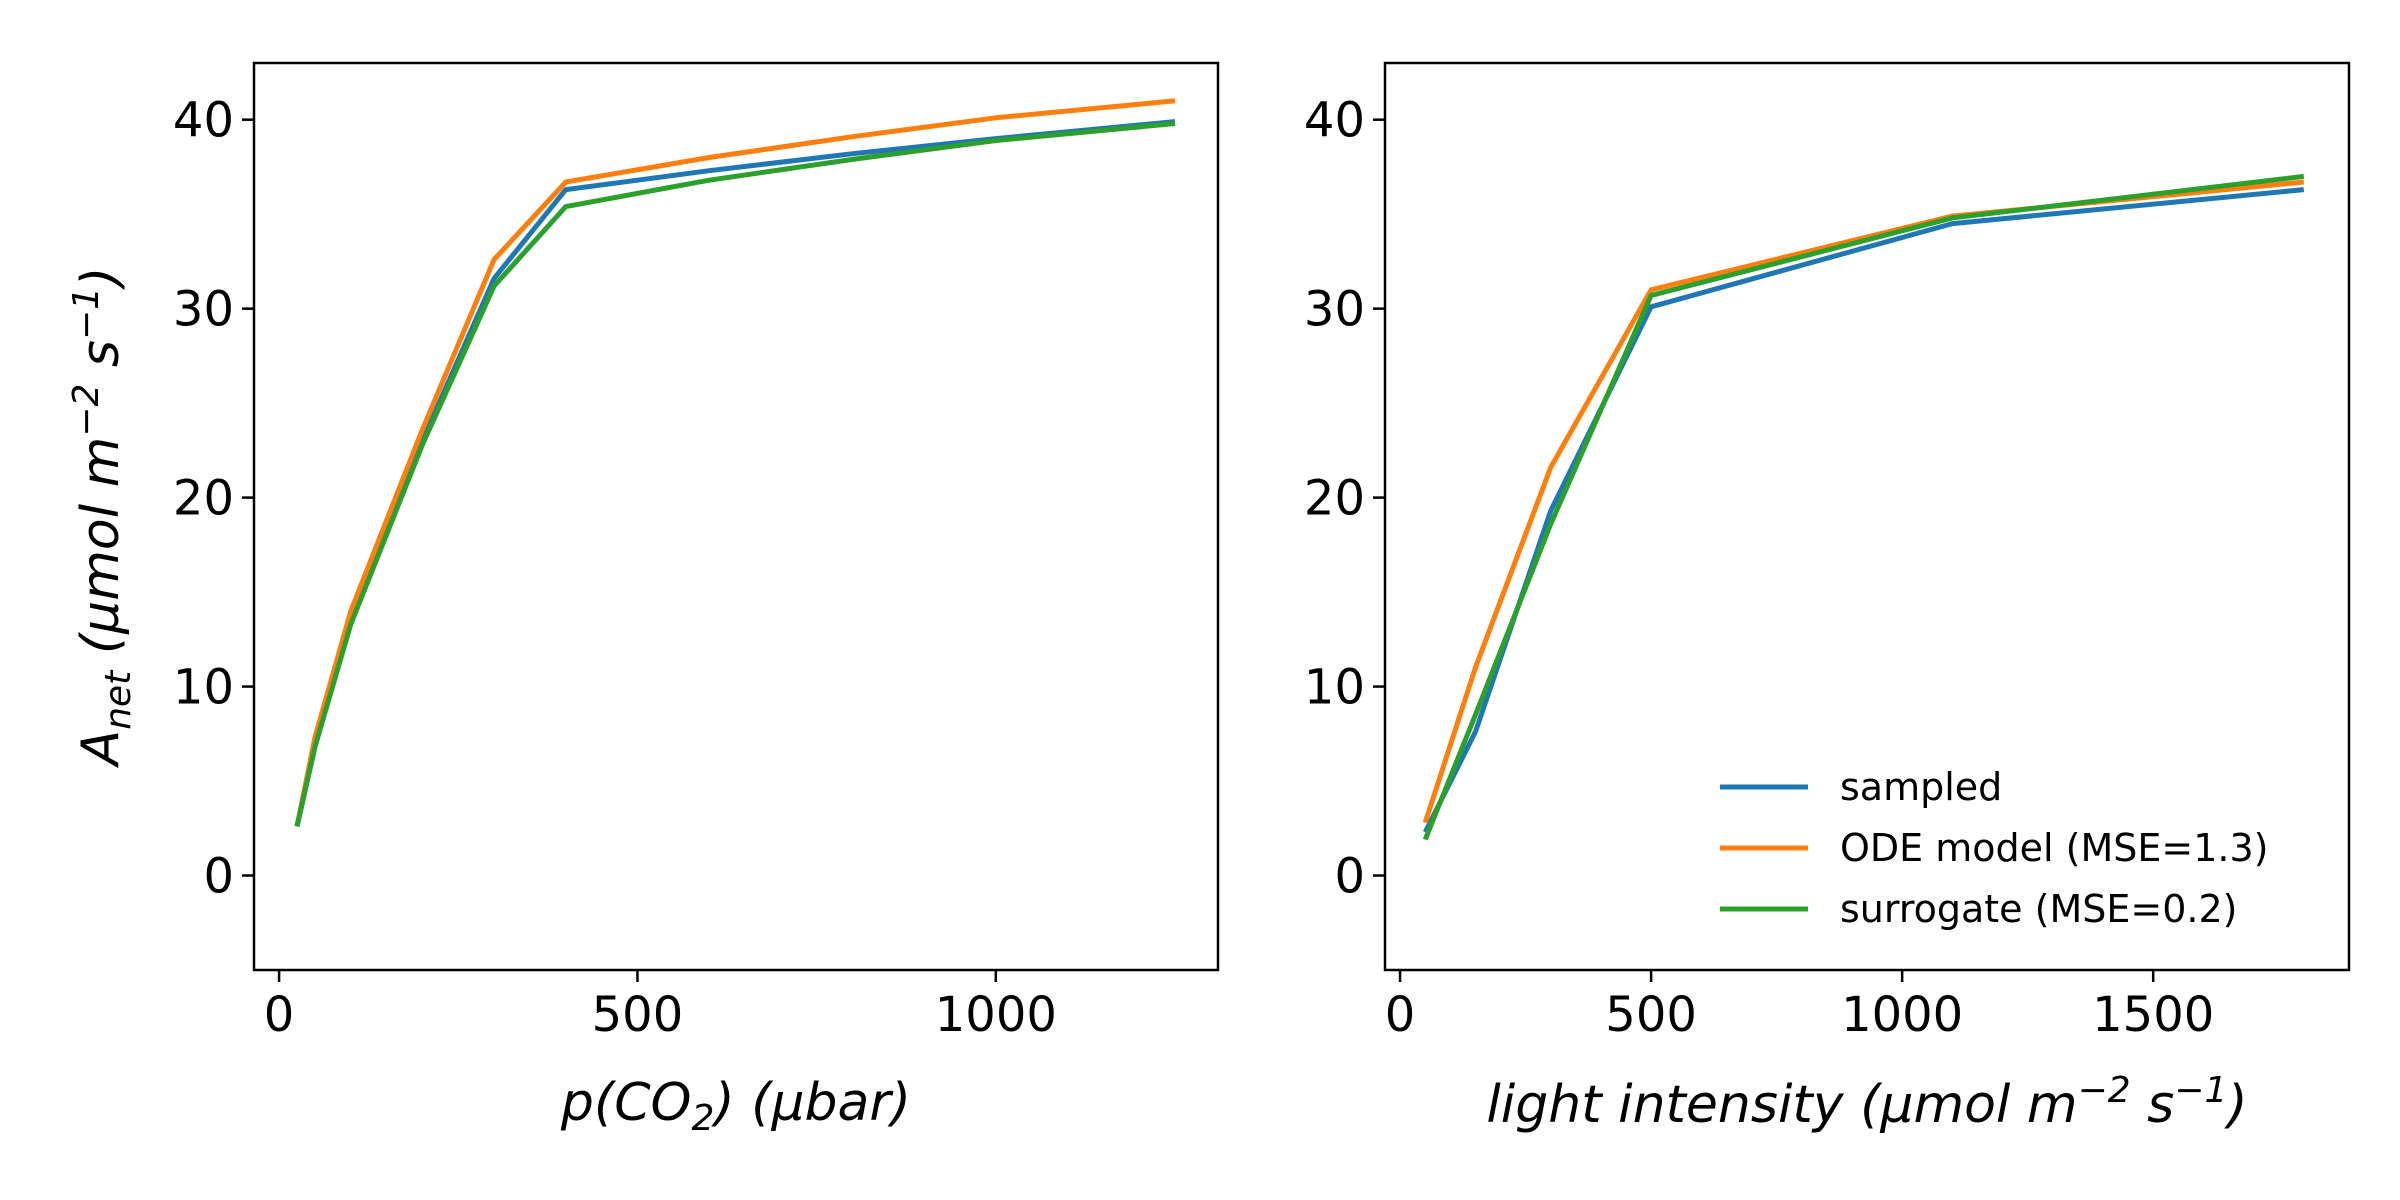  I want to click on co2-y-tick-label: 10, so click(203, 688).